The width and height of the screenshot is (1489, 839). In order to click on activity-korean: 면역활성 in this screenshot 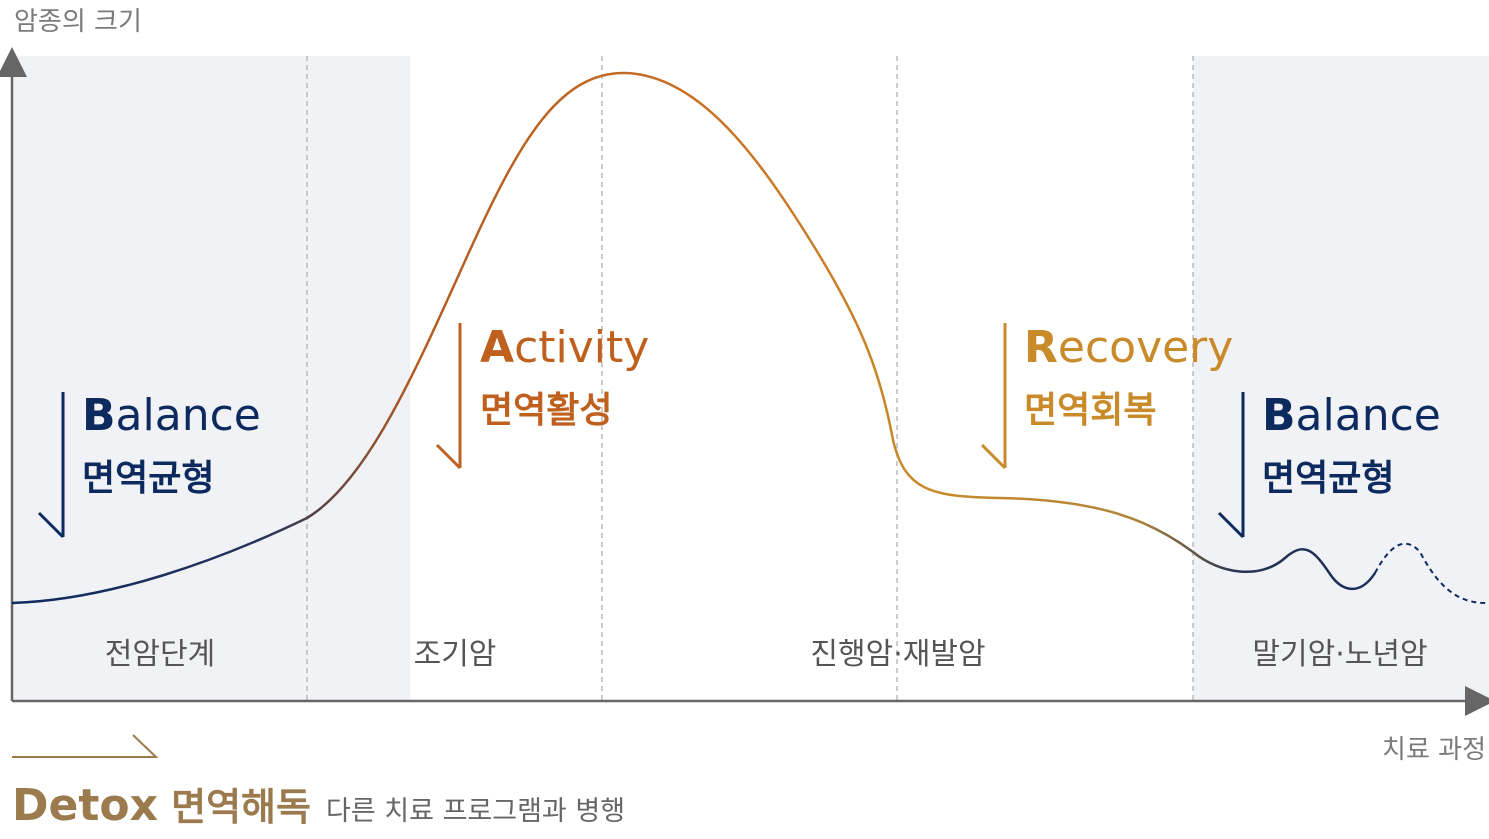, I will do `click(546, 410)`.